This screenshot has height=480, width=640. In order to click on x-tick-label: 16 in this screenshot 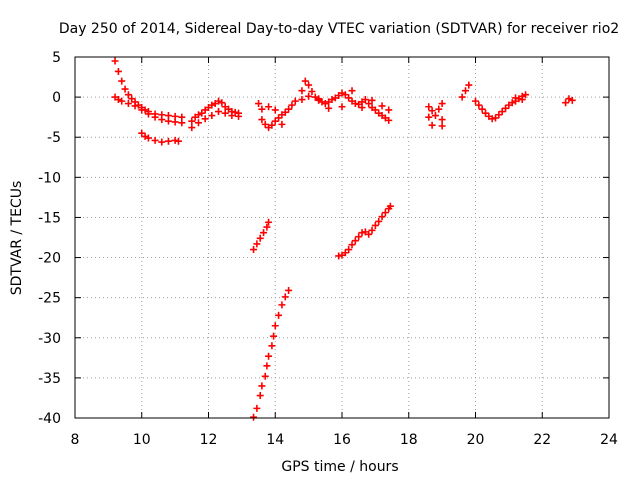, I will do `click(342, 440)`.